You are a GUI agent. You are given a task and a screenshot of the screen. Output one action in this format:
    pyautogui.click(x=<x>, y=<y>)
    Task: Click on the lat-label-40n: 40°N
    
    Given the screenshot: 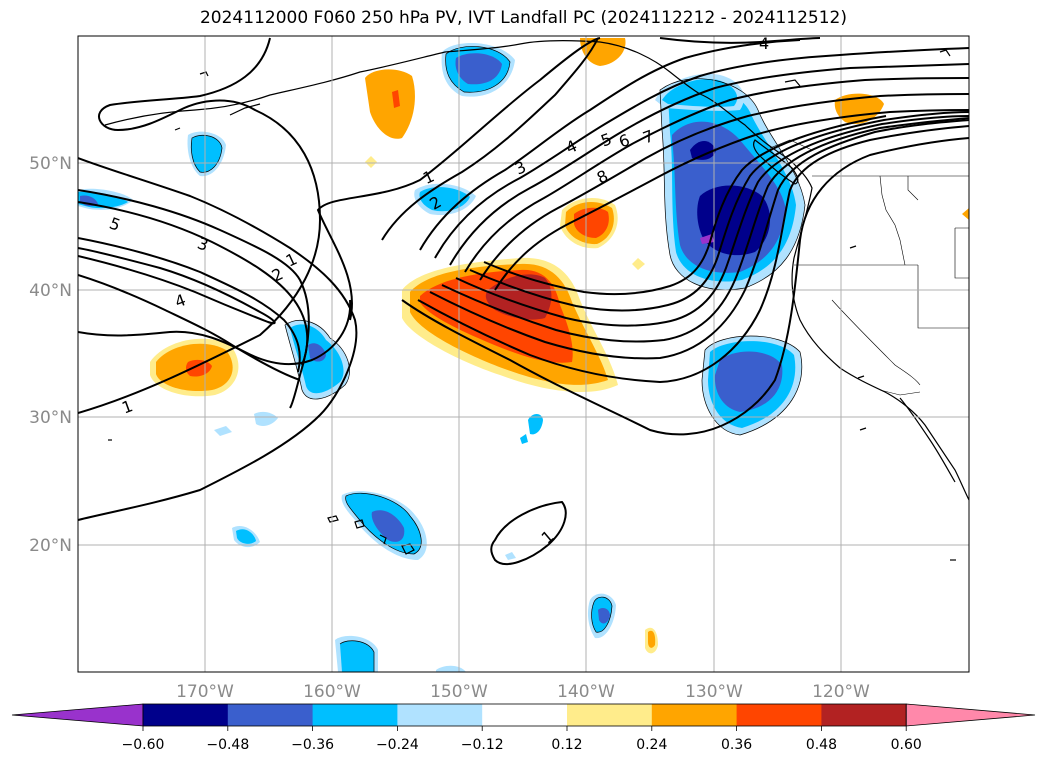 What is the action you would take?
    pyautogui.click(x=50, y=291)
    